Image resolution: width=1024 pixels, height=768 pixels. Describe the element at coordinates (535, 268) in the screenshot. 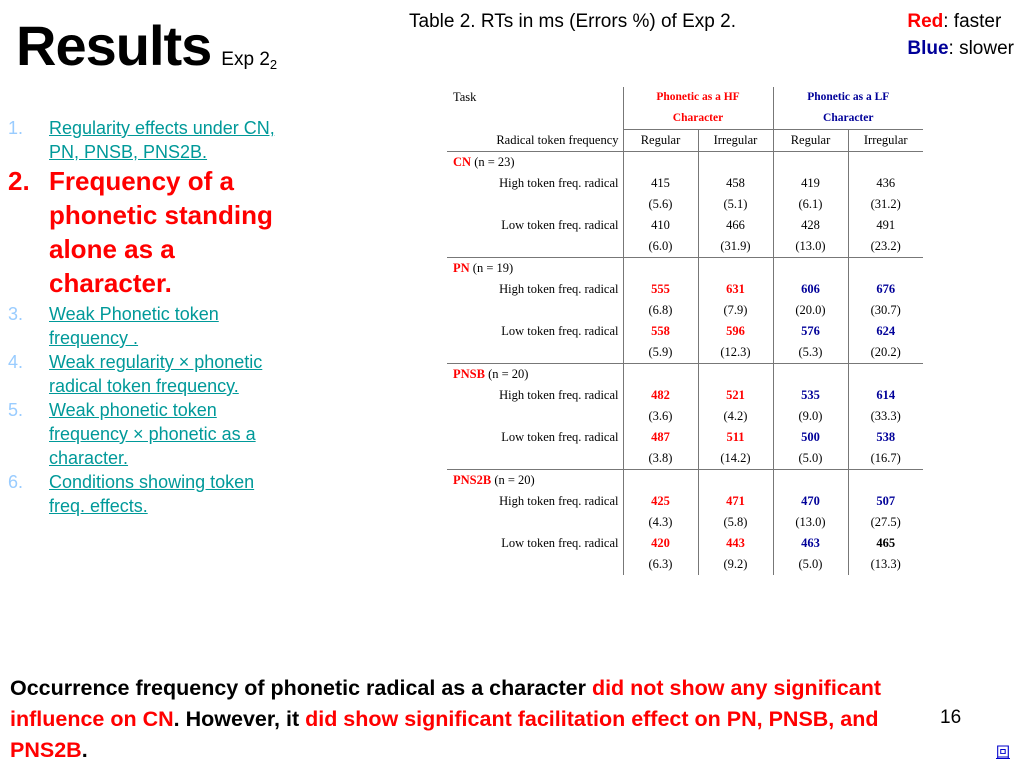

I see `group-label: PN (n = 19)` at that location.